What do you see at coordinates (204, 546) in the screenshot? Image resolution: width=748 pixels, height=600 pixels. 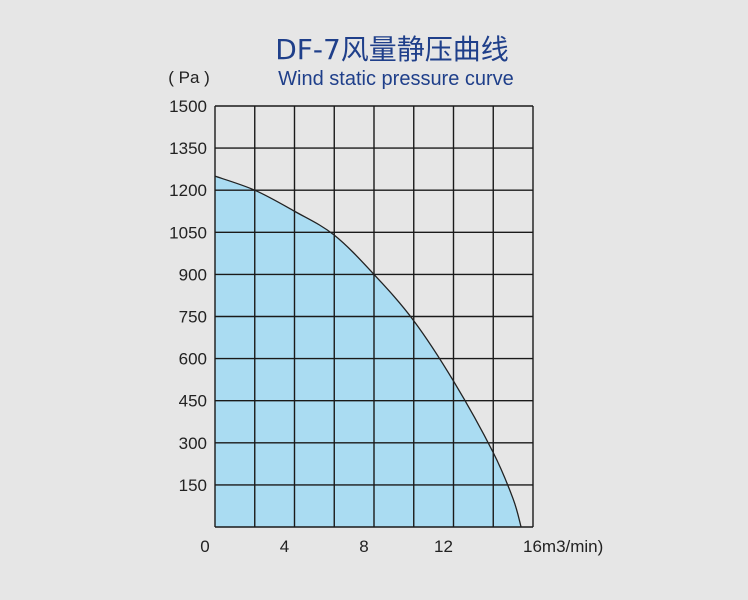 I see `x-tick-label: 0` at bounding box center [204, 546].